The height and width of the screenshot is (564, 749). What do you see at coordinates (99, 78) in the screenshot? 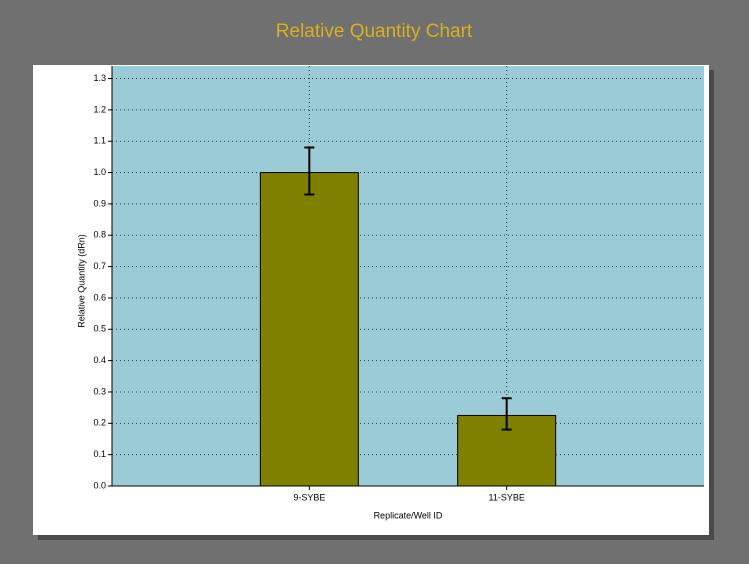
I see `y-tick-label: 1.3` at bounding box center [99, 78].